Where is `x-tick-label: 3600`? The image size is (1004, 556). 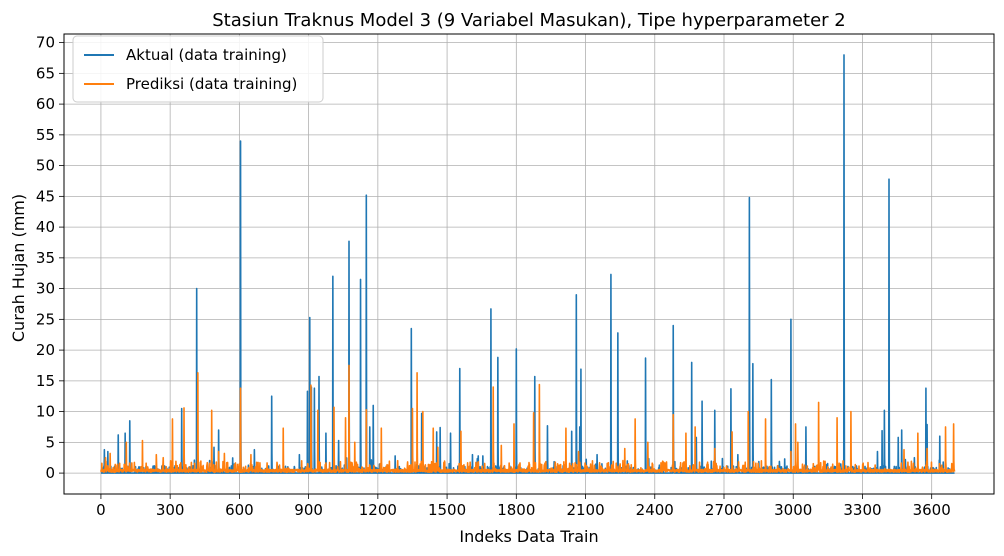
x-tick-label: 3600 is located at coordinates (932, 510).